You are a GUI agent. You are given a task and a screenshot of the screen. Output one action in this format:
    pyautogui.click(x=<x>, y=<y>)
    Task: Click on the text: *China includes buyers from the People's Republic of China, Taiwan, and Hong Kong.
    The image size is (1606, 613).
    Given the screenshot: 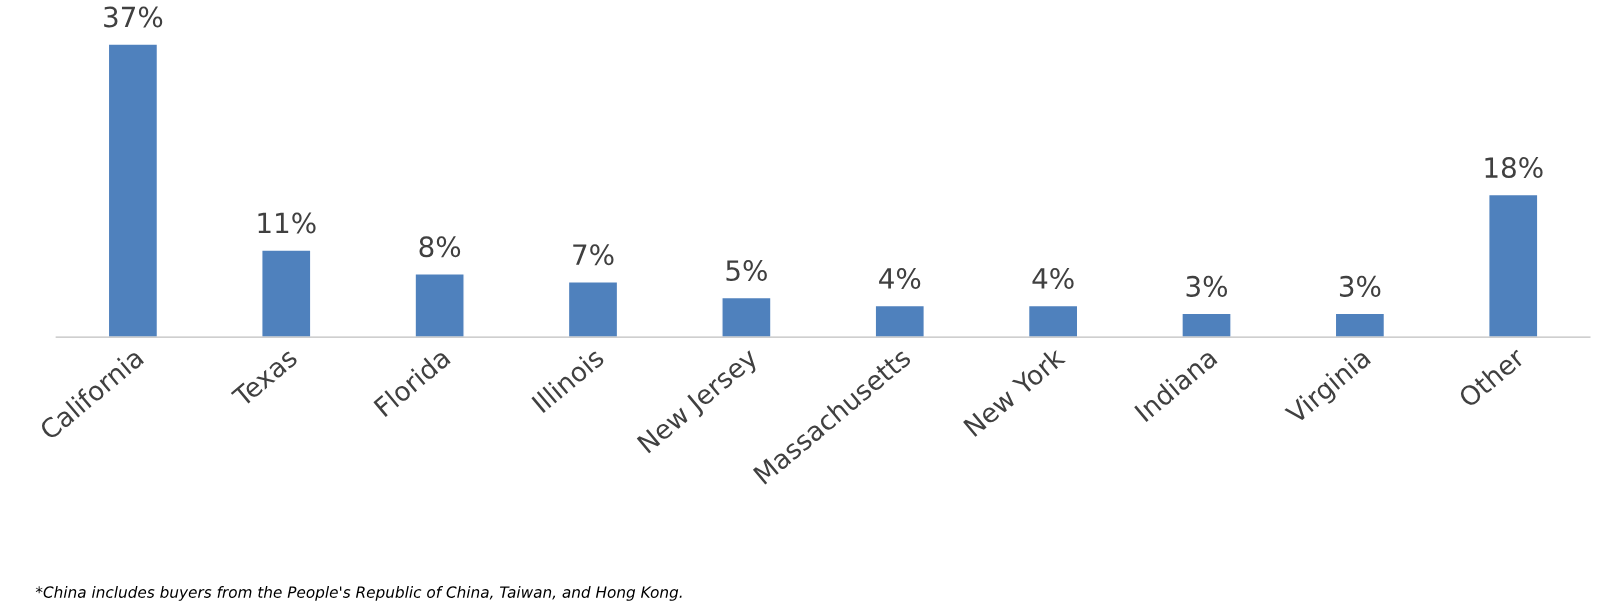 What is the action you would take?
    pyautogui.click(x=358, y=593)
    